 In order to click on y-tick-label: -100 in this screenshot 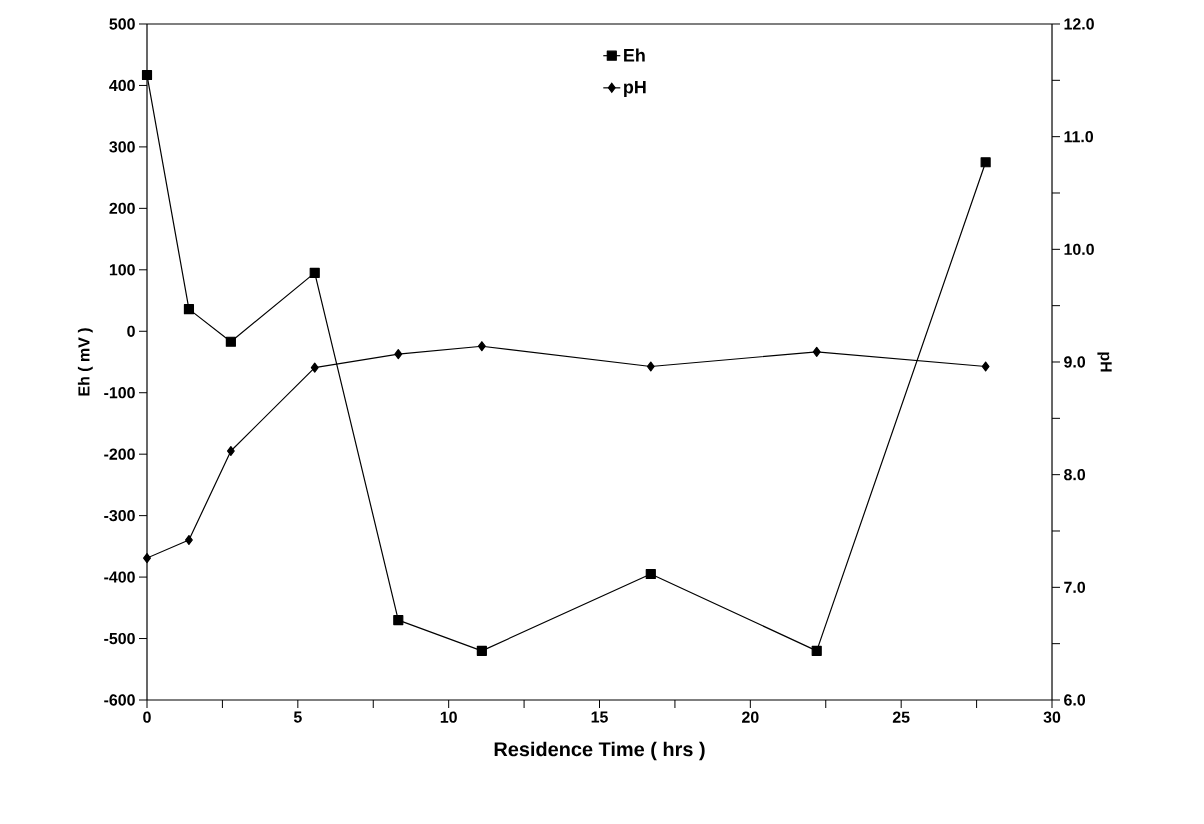, I will do `click(119, 393)`.